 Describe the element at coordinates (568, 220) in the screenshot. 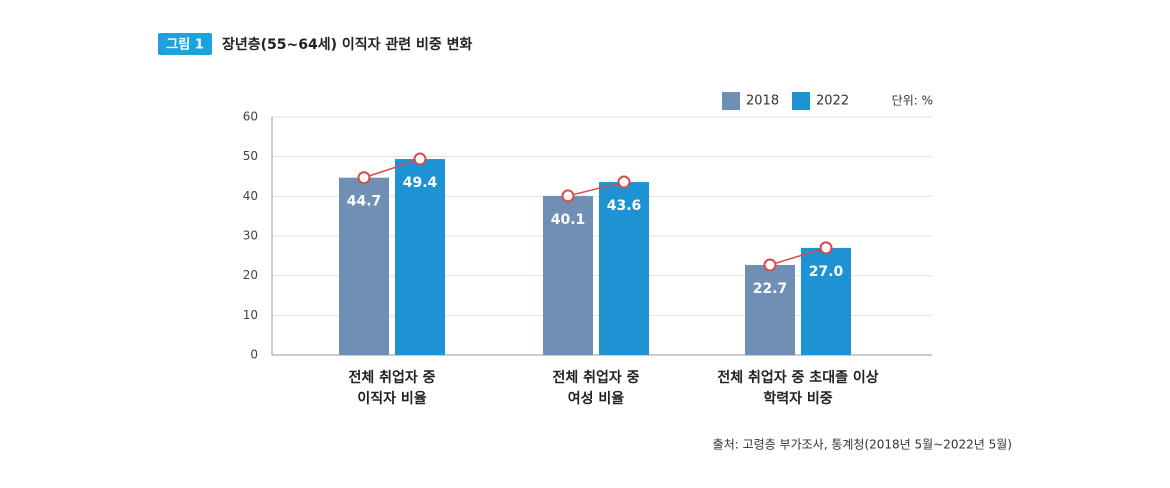

I see `data-label: 40.1` at that location.